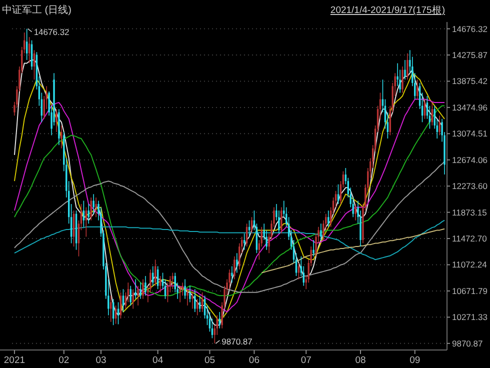 This screenshot has height=368, width=490. Describe the element at coordinates (158, 360) in the screenshot. I see `x-tick-label: 04` at that location.